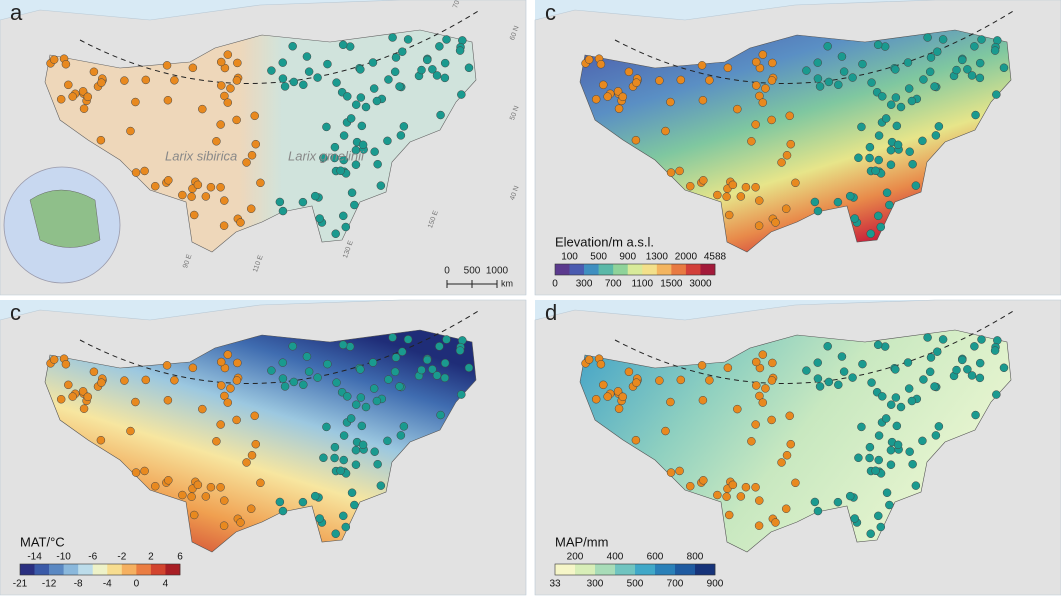  I want to click on legend-tick-label: 2000, so click(686, 257).